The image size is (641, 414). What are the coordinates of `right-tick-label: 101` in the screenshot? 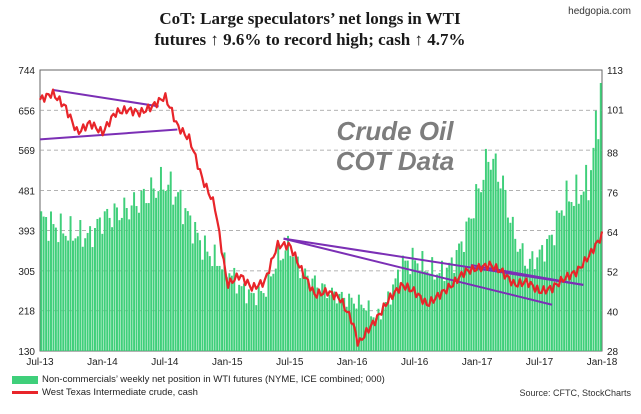 It's located at (615, 111).